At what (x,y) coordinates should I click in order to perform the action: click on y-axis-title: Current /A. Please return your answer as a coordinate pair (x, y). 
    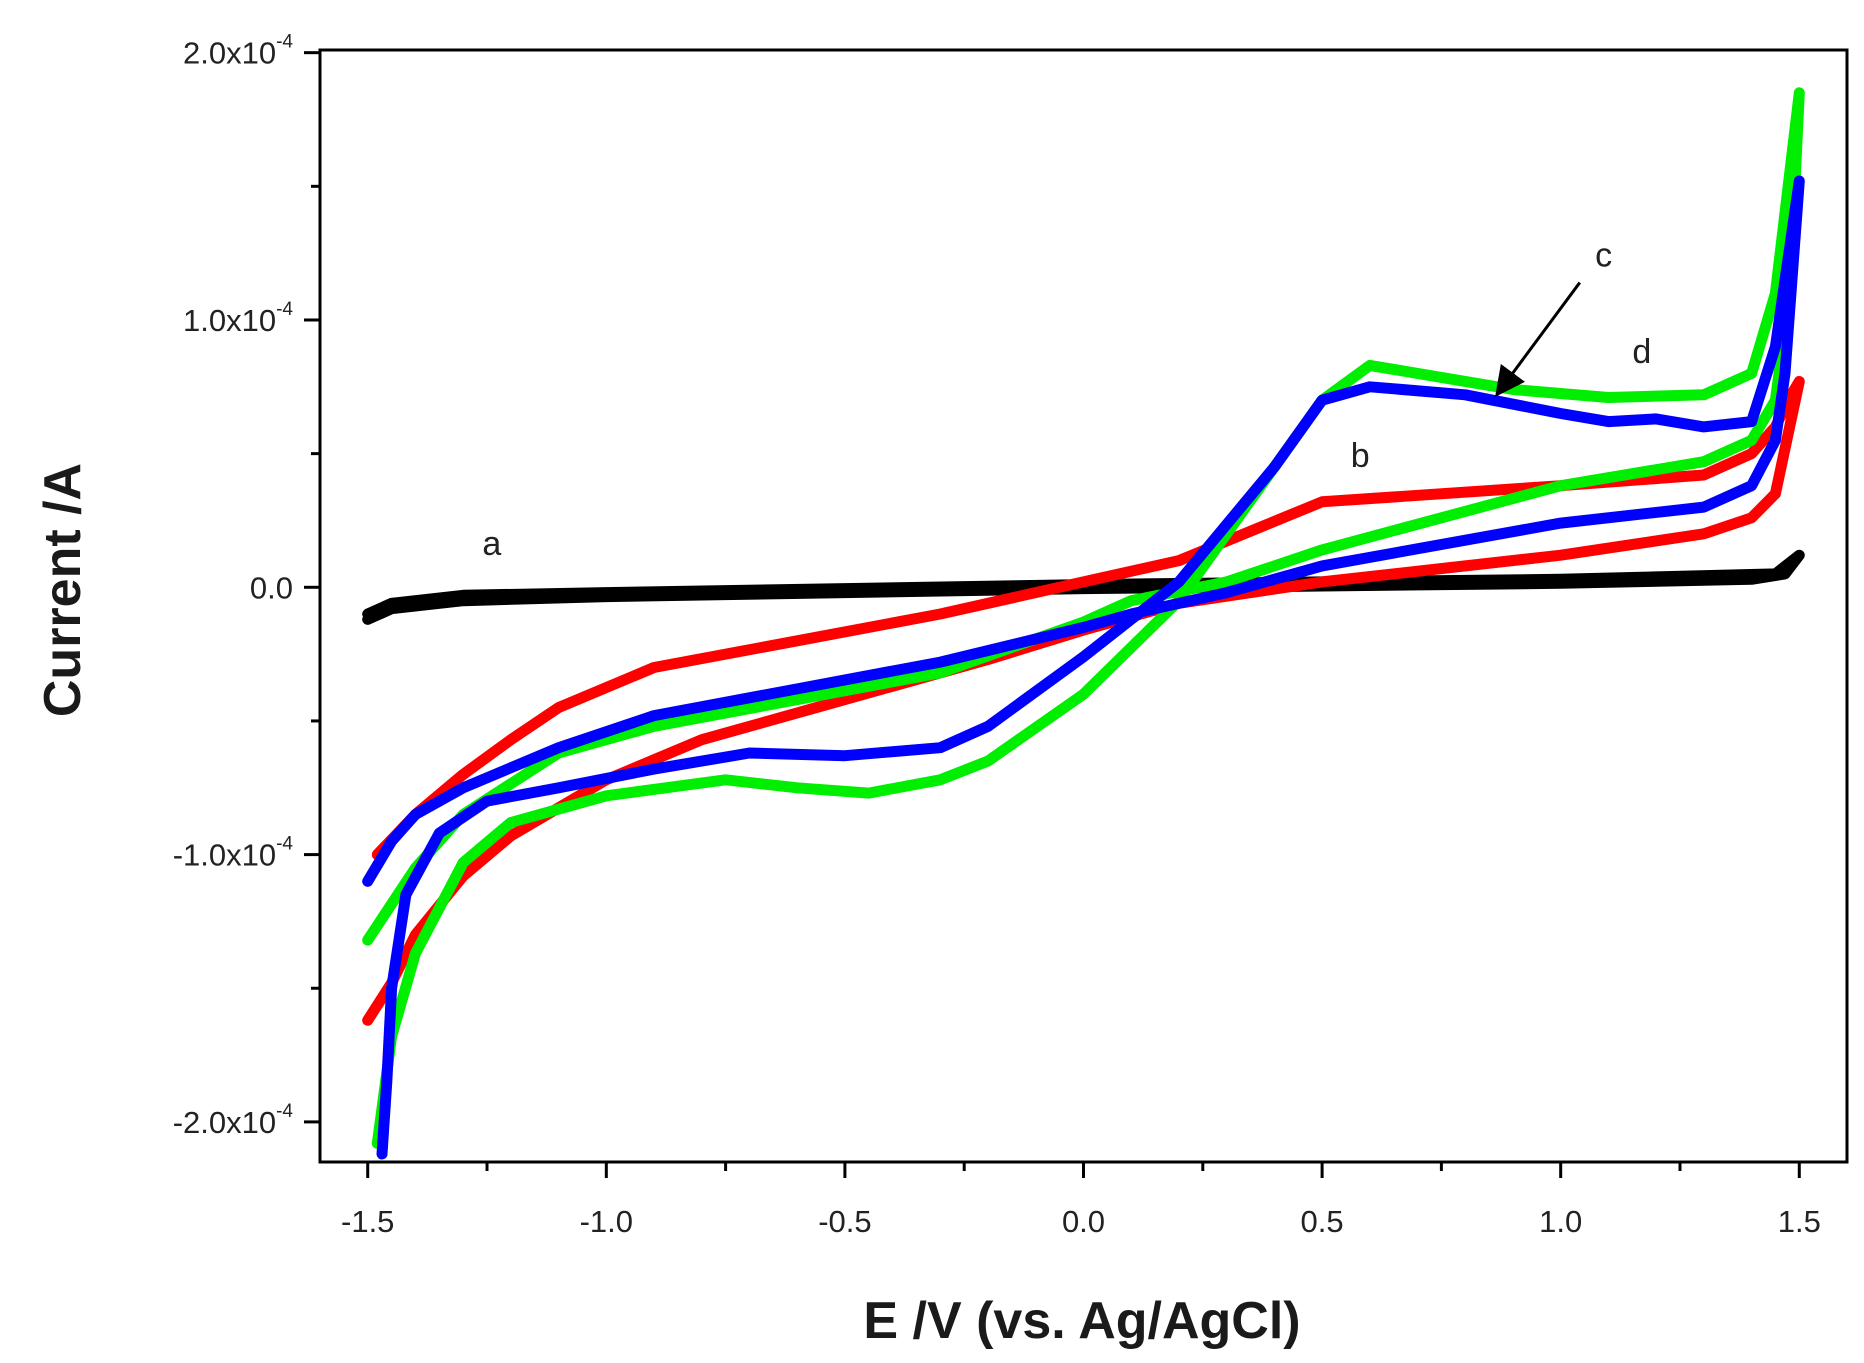
    Looking at the image, I should click on (63, 590).